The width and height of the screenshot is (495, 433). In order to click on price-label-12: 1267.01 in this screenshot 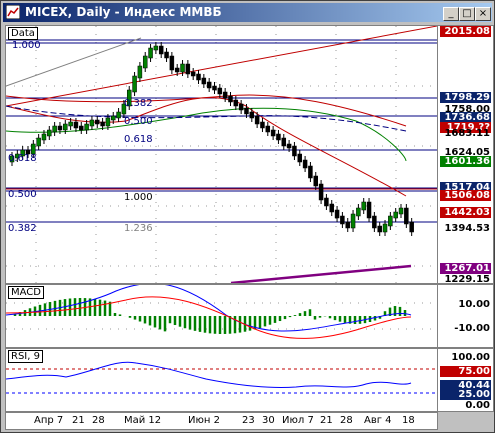, I will do `click(465, 268)`.